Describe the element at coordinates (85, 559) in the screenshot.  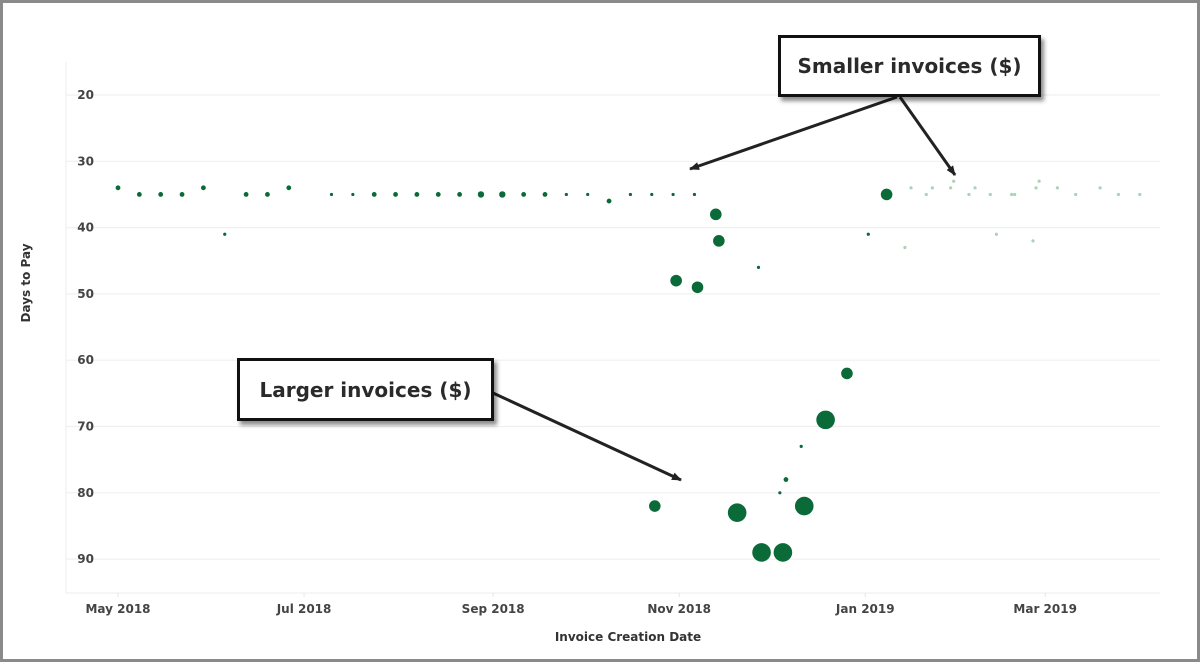
I see `y-tick-label: 90` at that location.